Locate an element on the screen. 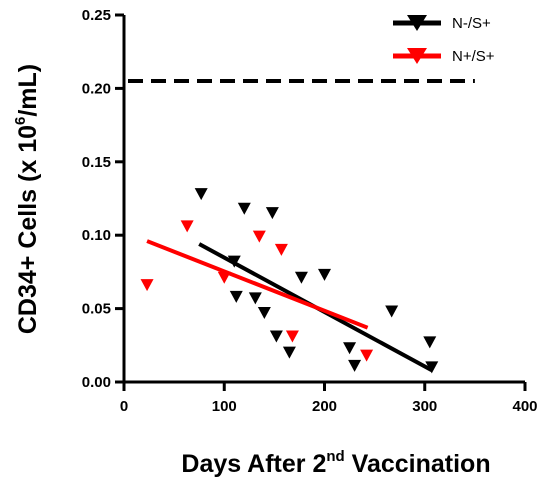 Image resolution: width=555 pixels, height=482 pixels. y-tick-label: 0.10 is located at coordinates (96, 235).